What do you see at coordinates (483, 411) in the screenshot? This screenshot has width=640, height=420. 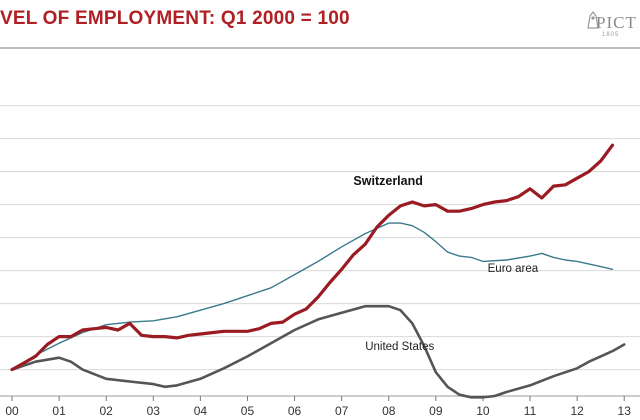 I see `x-tick-label: 10` at bounding box center [483, 411].